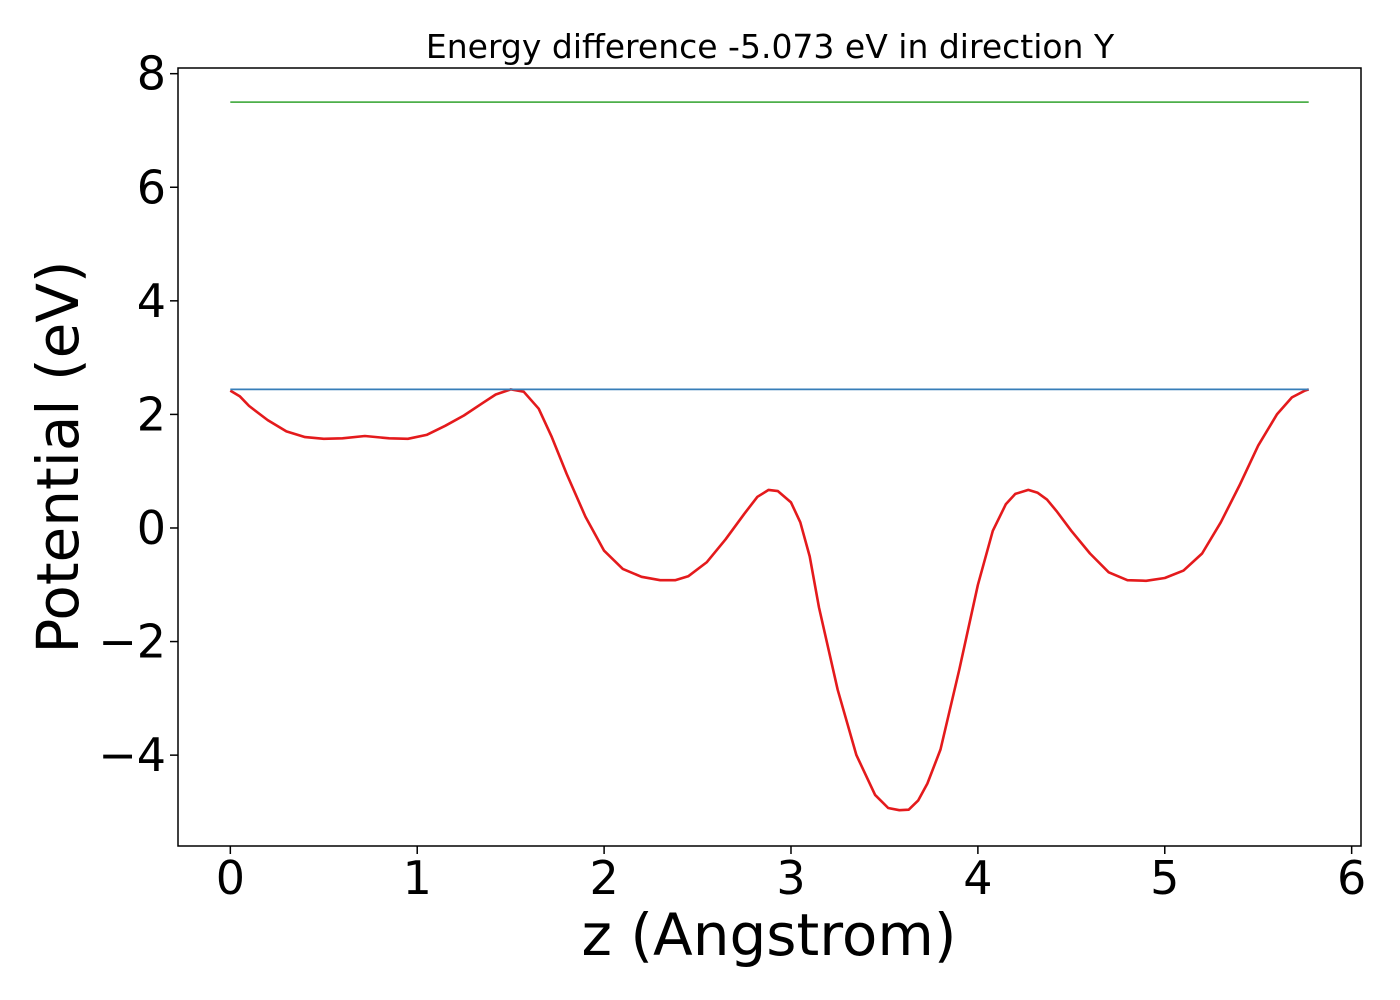 Image resolution: width=1400 pixels, height=1000 pixels. I want to click on y-tick-label: −2, so click(132, 642).